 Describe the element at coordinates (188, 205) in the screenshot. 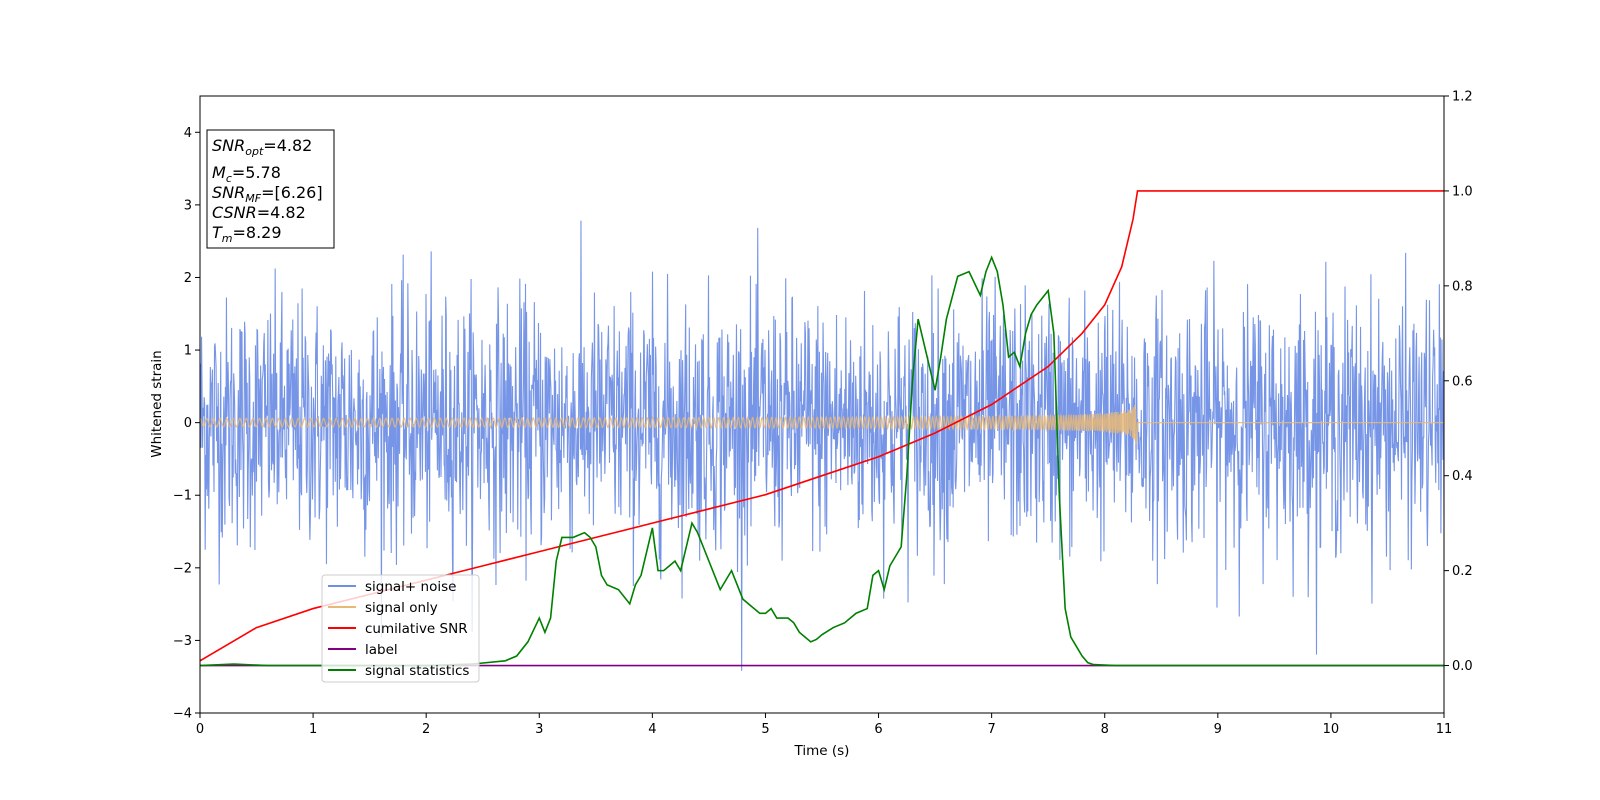

I see `left-y-tick-label: 3` at that location.